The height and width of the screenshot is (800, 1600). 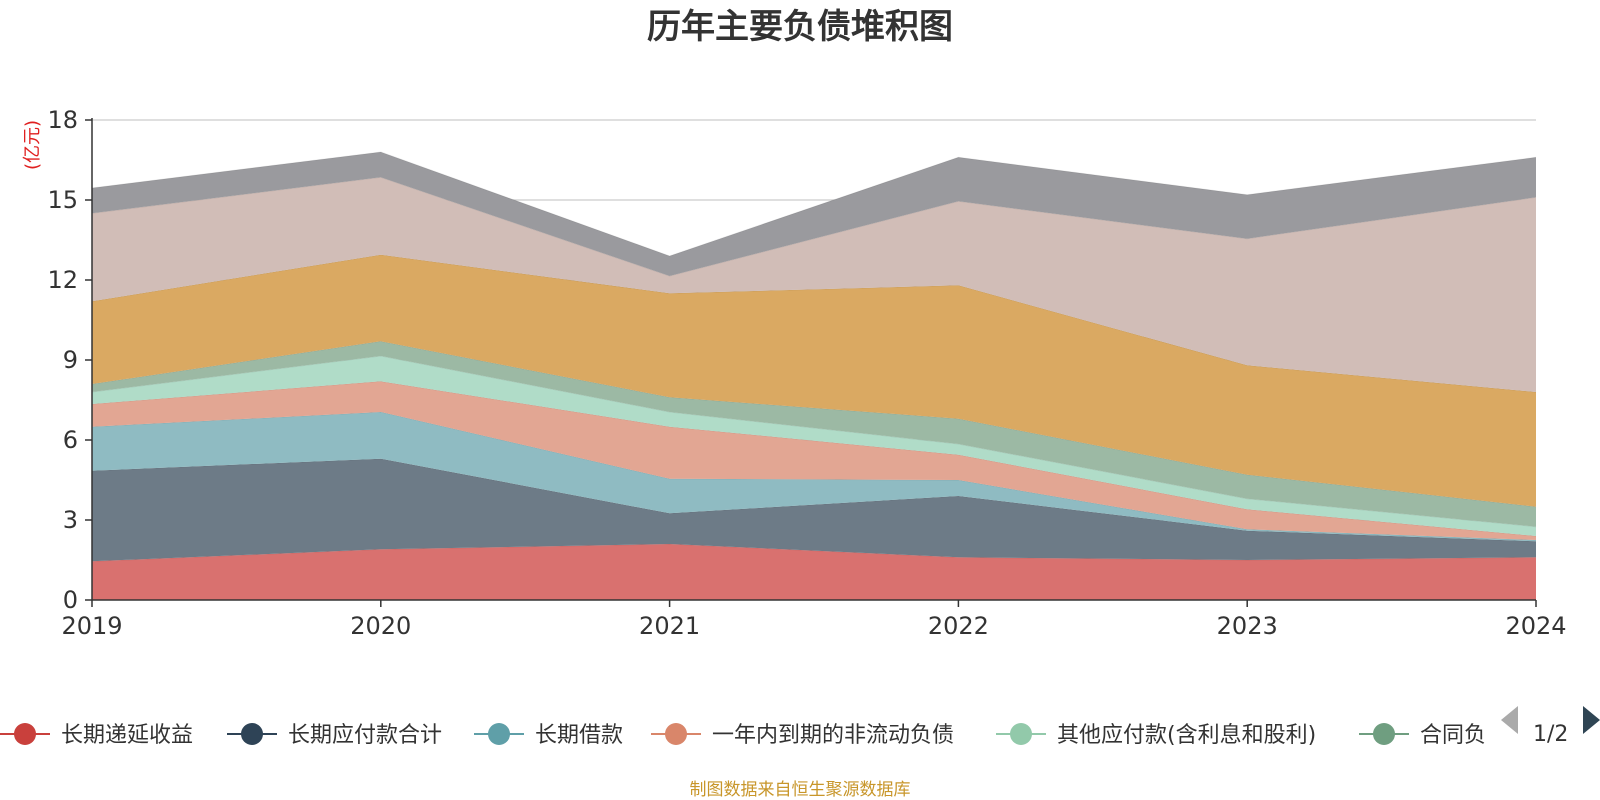 I want to click on legend-item: 长期应付款合计, so click(x=334, y=735).